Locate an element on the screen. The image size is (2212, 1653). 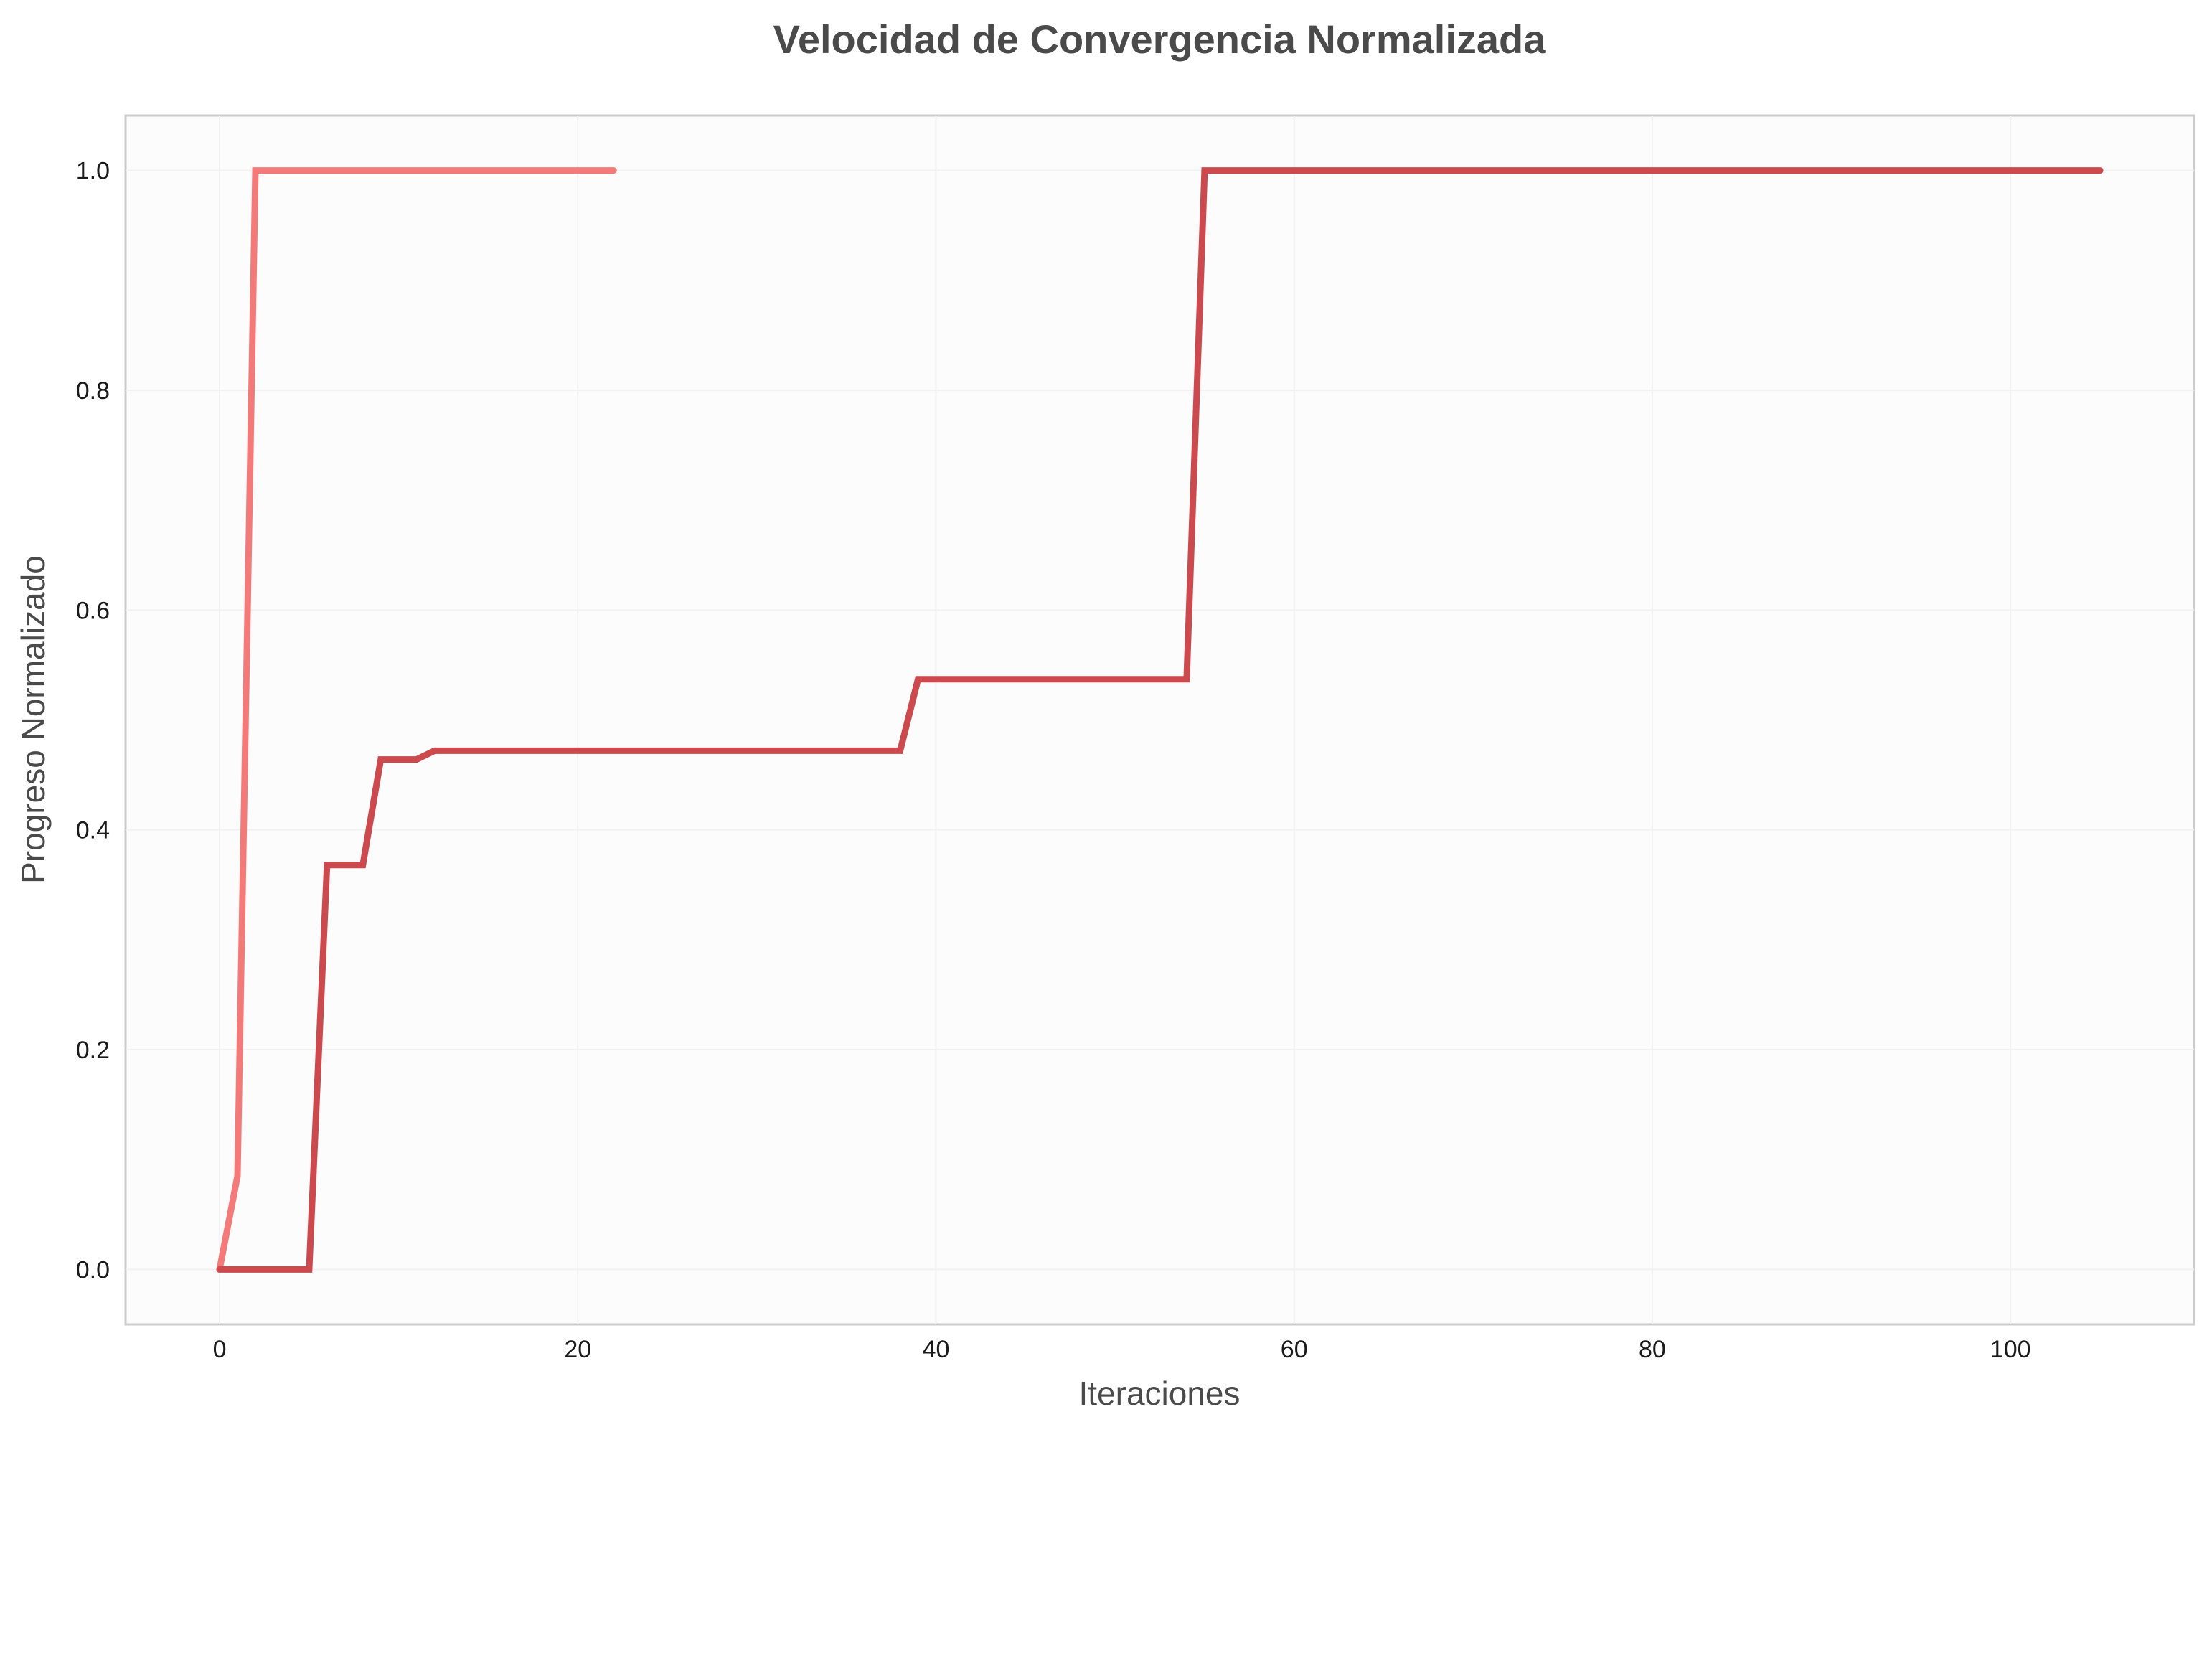
x-tick-label: 60 is located at coordinates (1294, 1349).